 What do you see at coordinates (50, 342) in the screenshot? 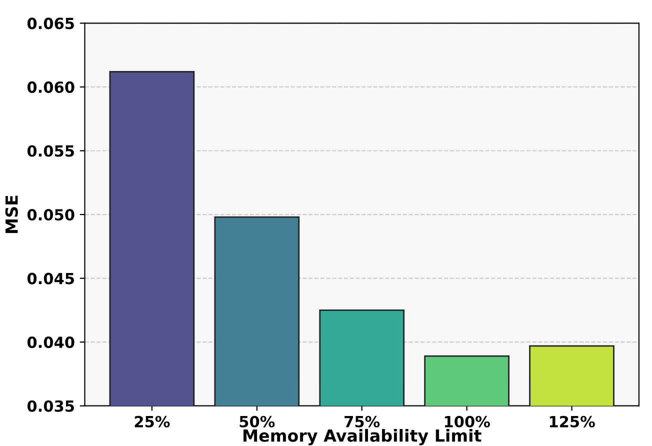
I see `y-tick-label: 0.040` at bounding box center [50, 342].